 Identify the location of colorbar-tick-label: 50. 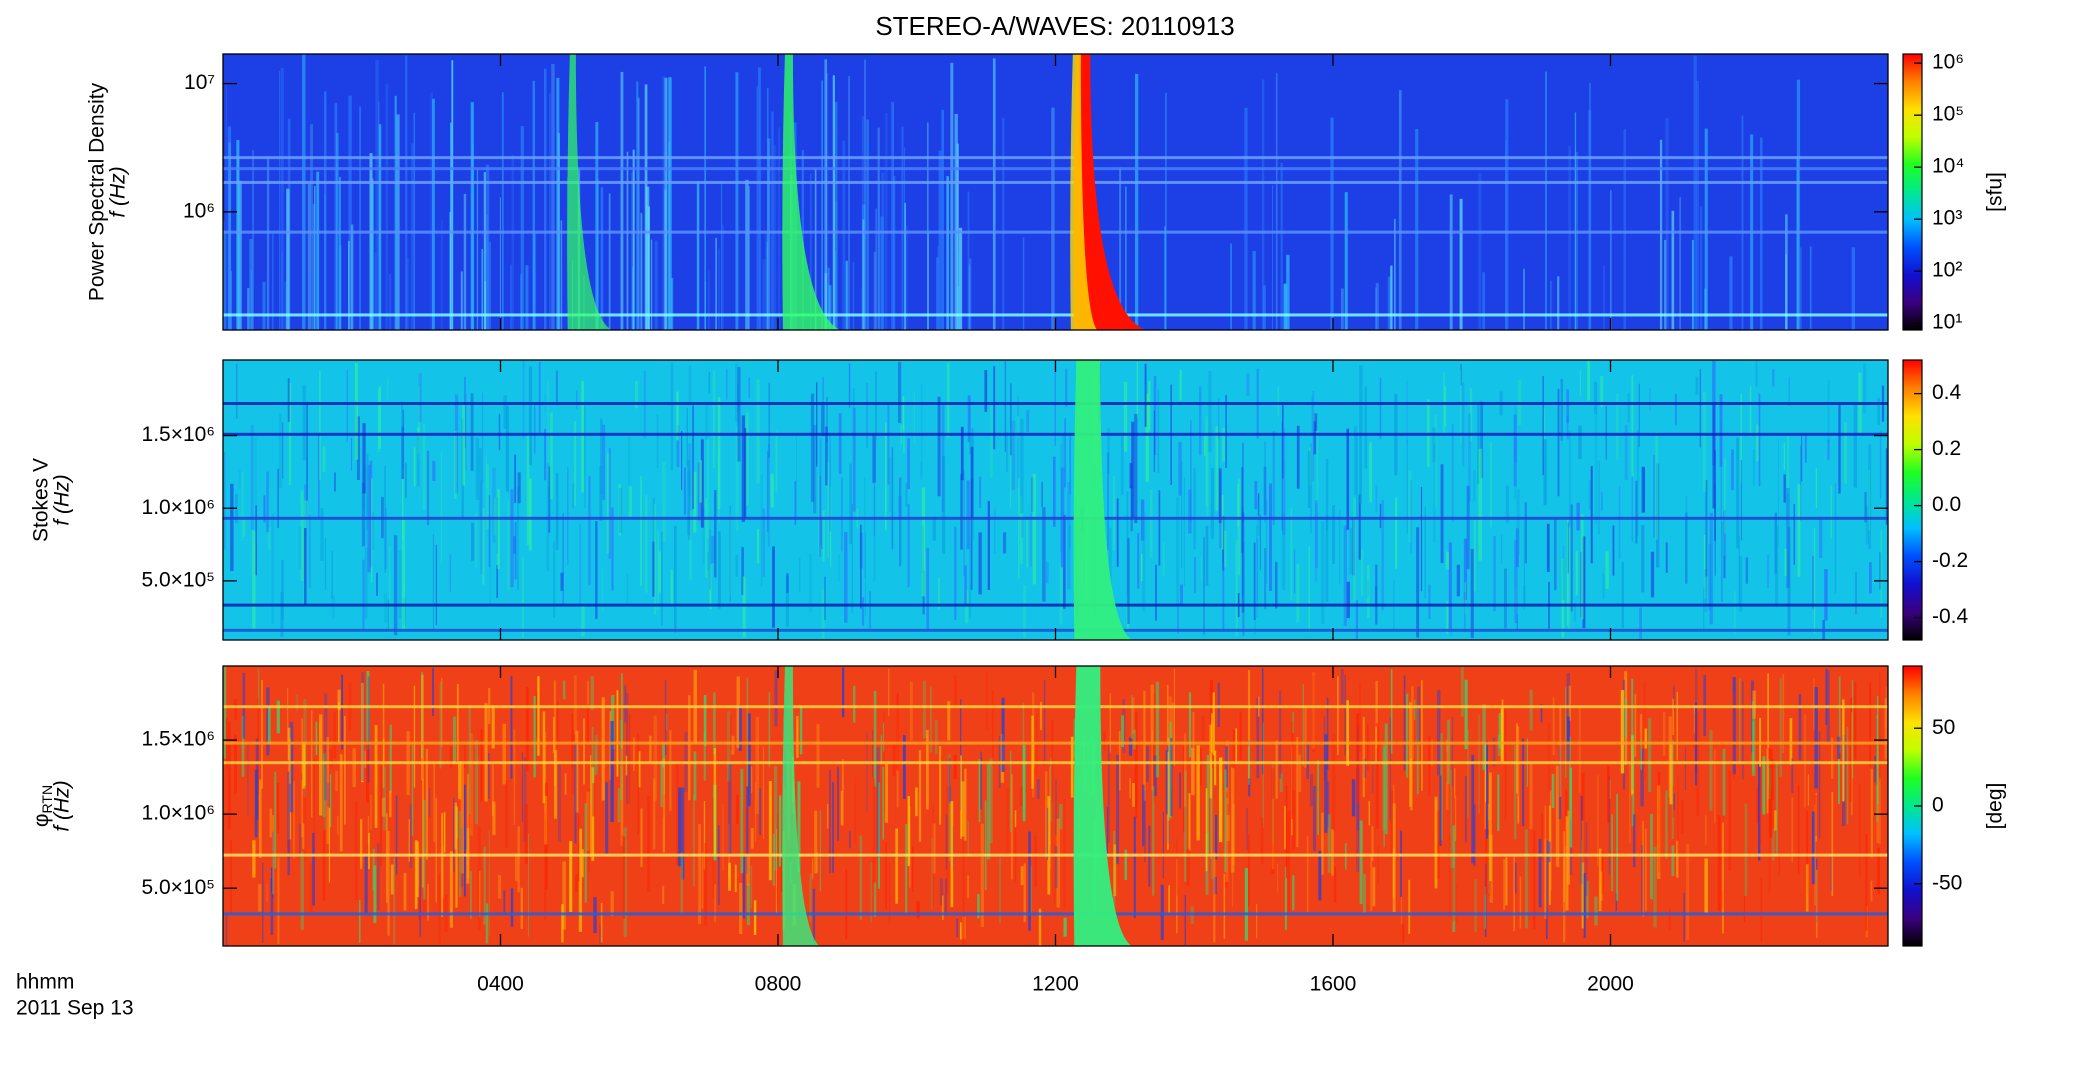
(1943, 727).